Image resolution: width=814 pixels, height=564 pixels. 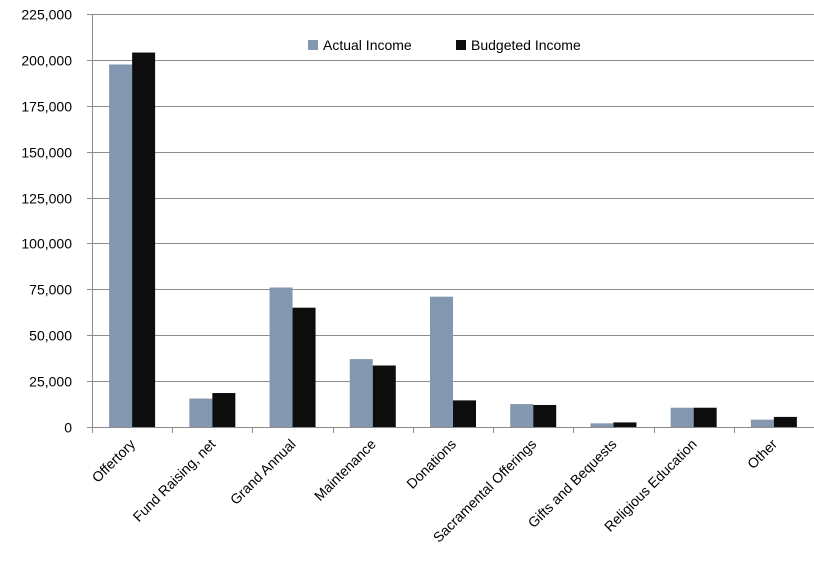 What do you see at coordinates (50, 382) in the screenshot?
I see `y-tick-label: 25,000` at bounding box center [50, 382].